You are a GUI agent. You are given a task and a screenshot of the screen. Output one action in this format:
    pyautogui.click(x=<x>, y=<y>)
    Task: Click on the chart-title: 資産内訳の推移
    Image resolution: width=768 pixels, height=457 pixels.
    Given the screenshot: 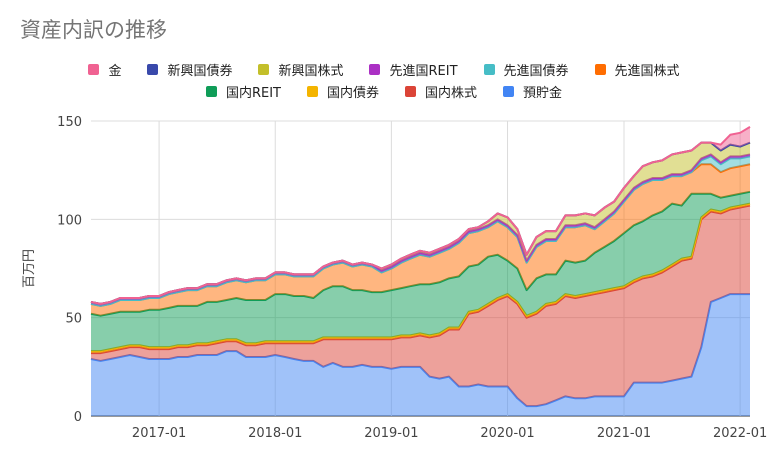 What is the action you would take?
    pyautogui.click(x=93, y=30)
    